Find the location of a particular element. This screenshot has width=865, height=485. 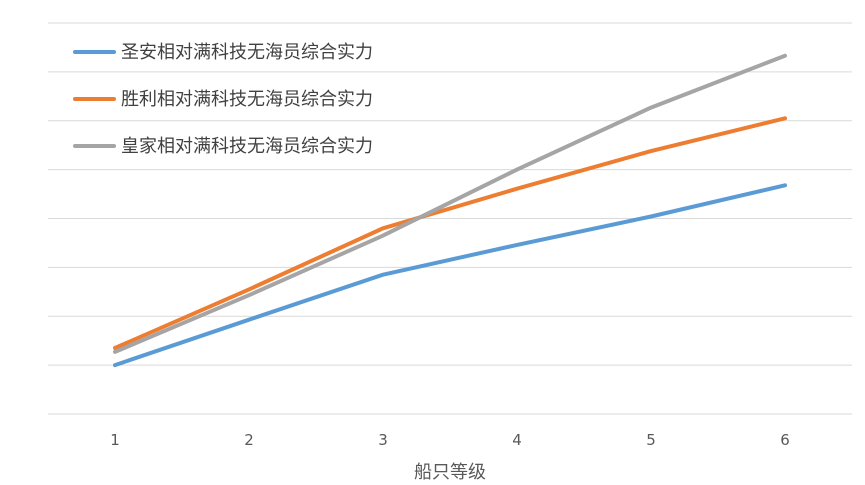

legend-label: 胜利相对满科技无海员综合实力 is located at coordinates (247, 99).